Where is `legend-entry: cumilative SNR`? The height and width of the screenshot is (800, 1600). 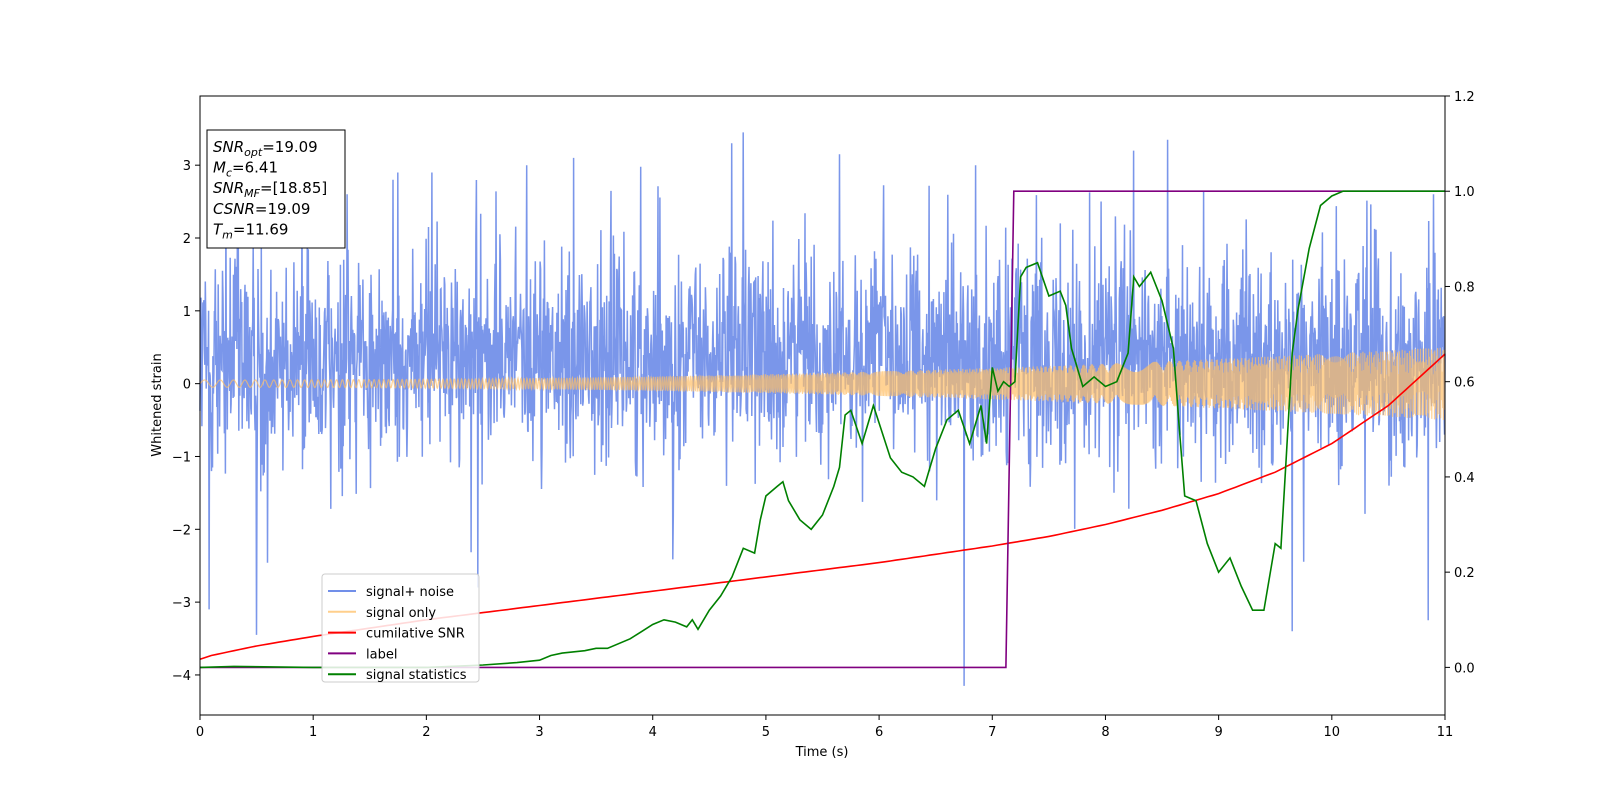
legend-entry: cumilative SNR is located at coordinates (415, 634).